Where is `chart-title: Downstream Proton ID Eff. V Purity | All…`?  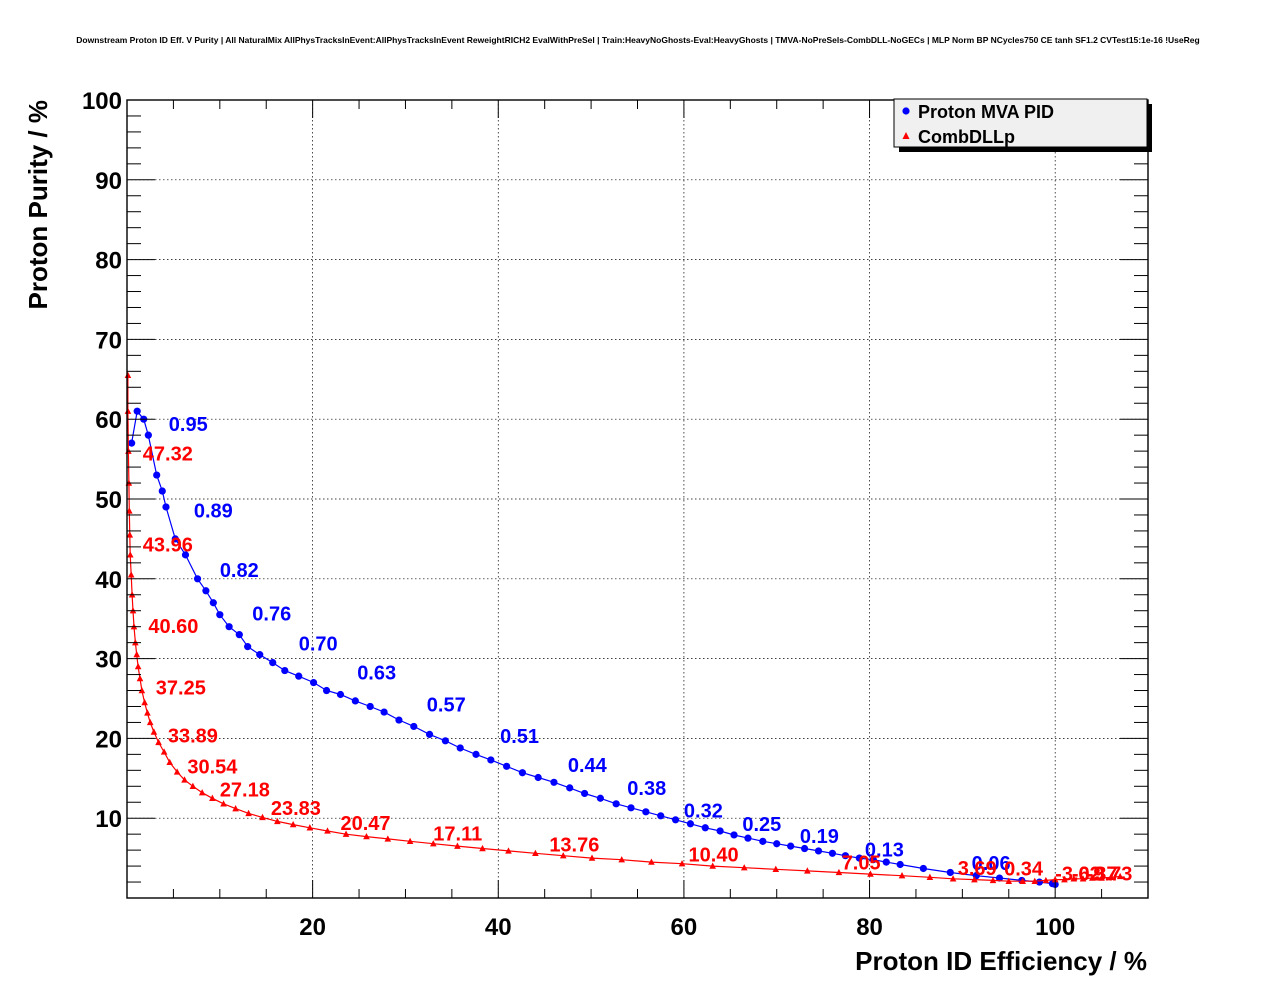 chart-title: Downstream Proton ID Eff. V Purity | All… is located at coordinates (637, 40).